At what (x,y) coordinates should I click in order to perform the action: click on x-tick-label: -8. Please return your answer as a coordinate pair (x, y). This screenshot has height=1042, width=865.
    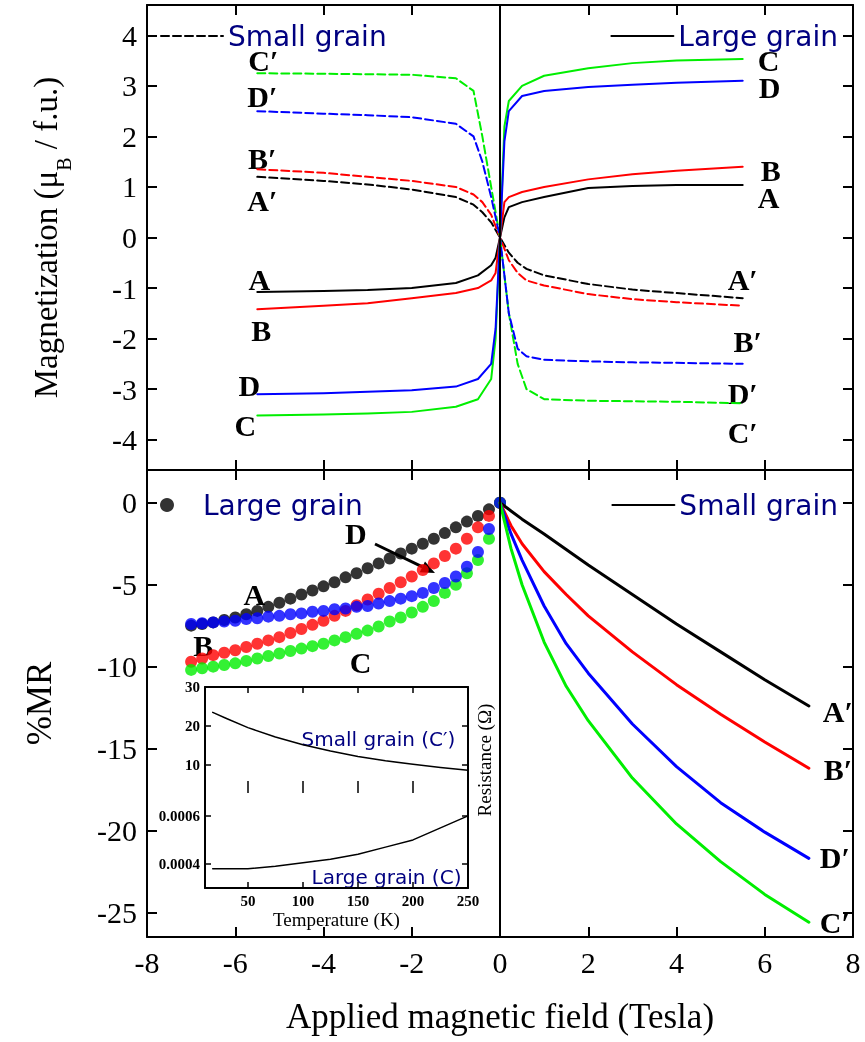
    Looking at the image, I should click on (147, 962).